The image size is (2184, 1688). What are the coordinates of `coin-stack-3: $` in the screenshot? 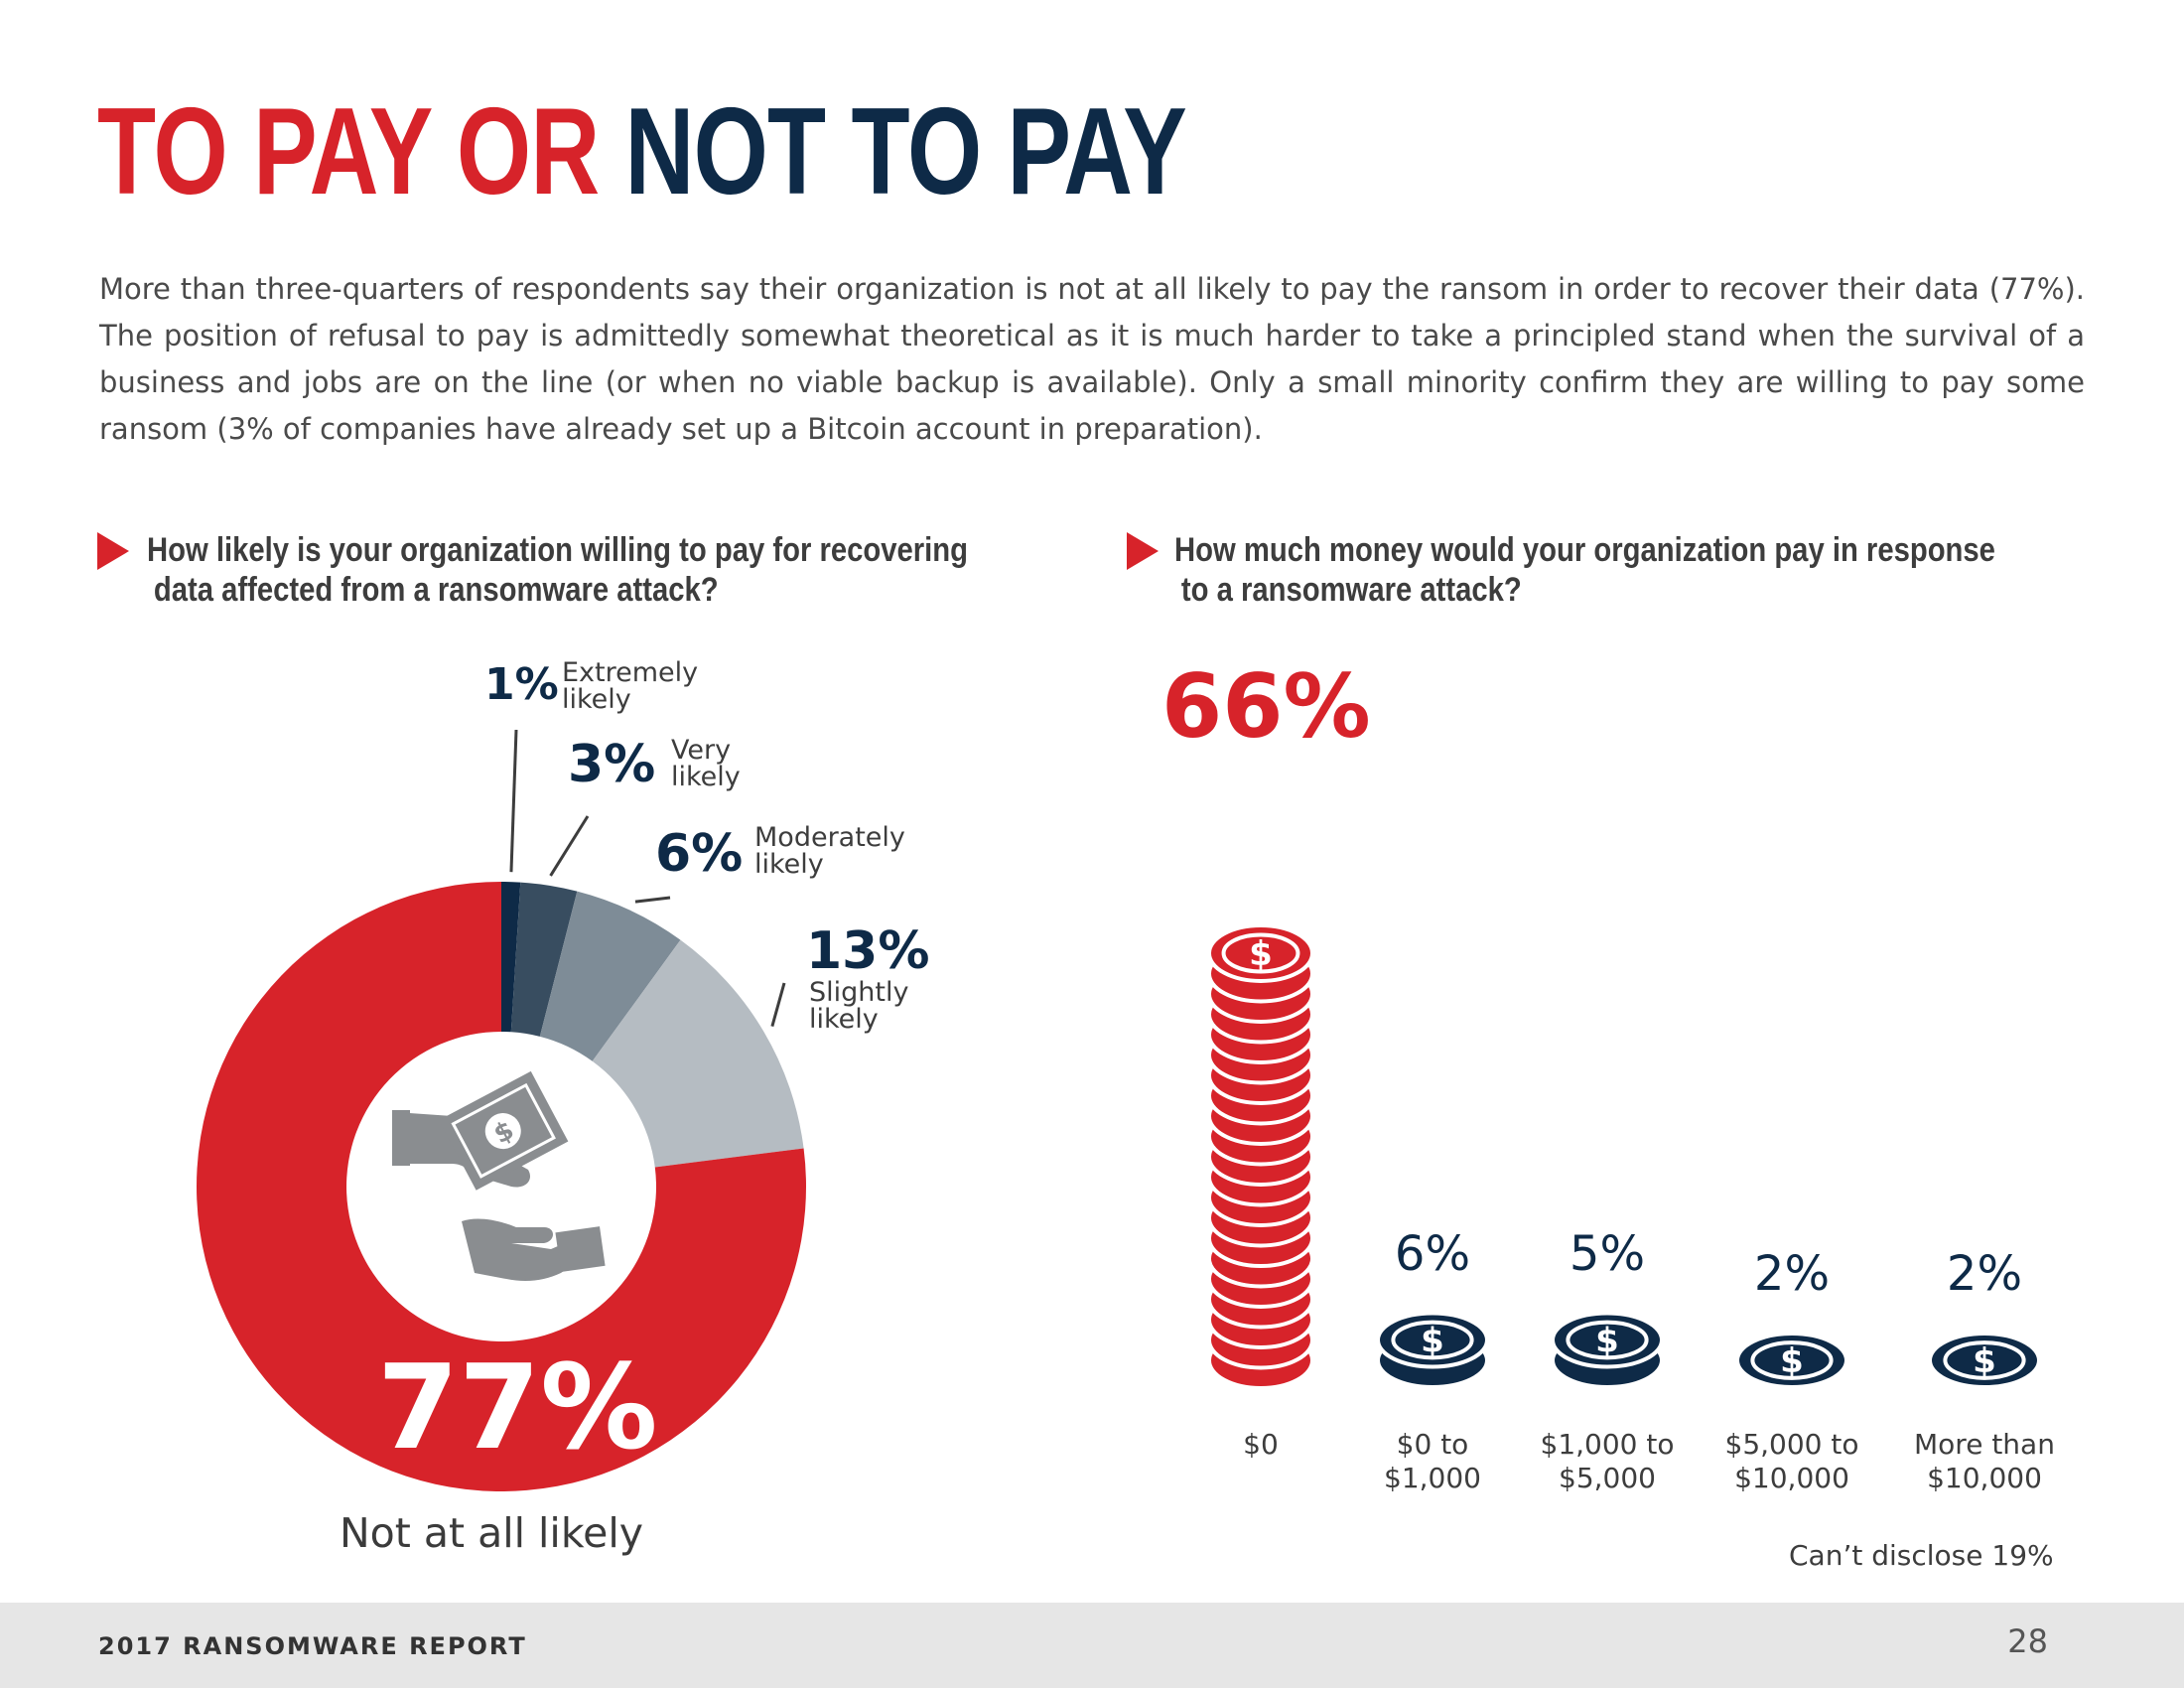 It's located at (1791, 1360).